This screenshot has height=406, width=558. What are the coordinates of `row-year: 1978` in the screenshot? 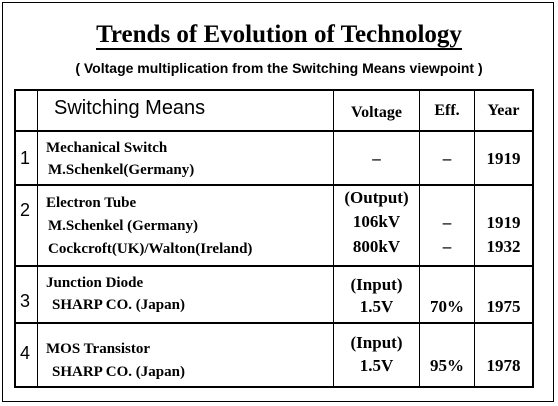 It's located at (503, 365).